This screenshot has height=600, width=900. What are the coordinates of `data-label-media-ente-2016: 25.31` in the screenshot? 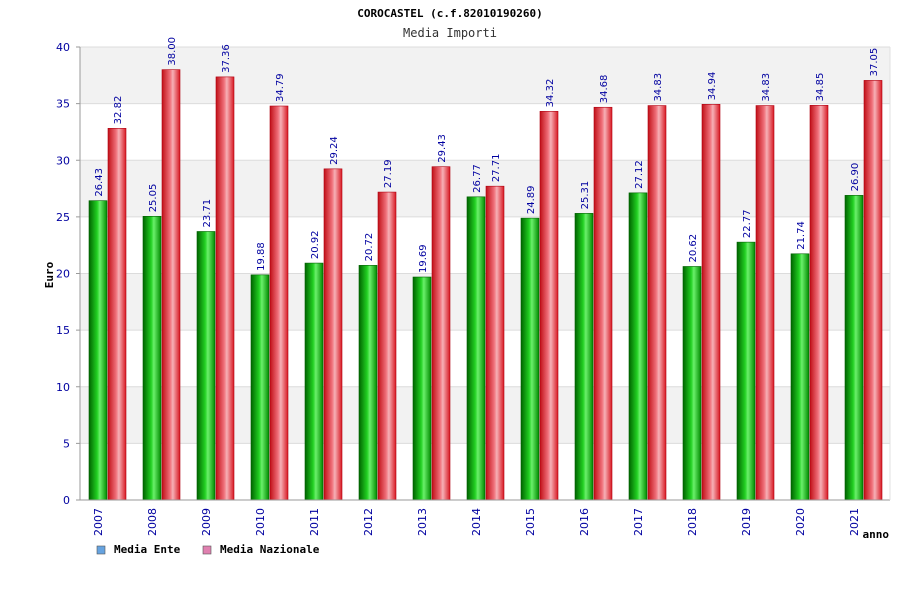 It's located at (585, 195).